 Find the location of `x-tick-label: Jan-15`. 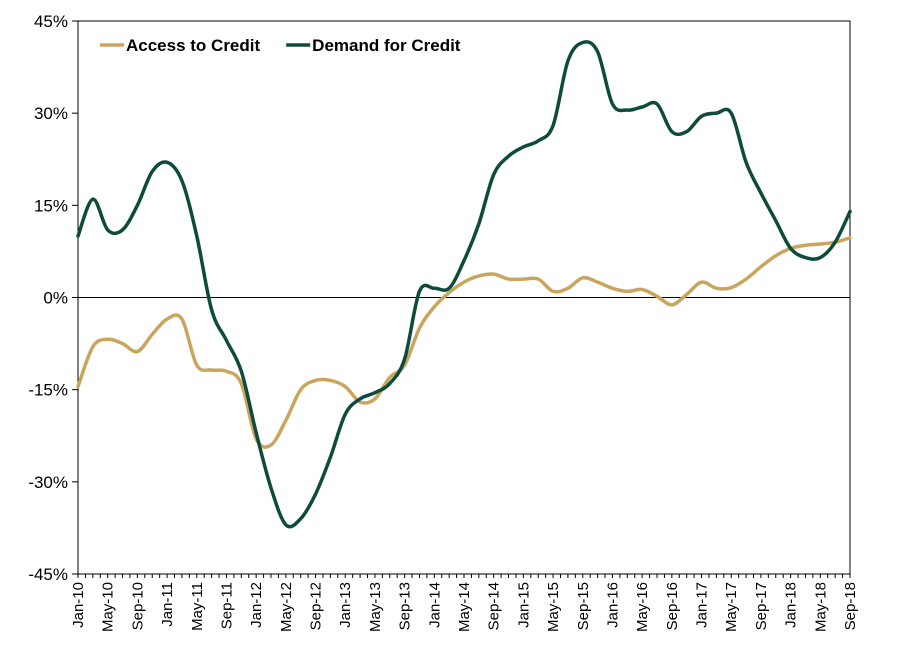

x-tick-label: Jan-15 is located at coordinates (523, 605).